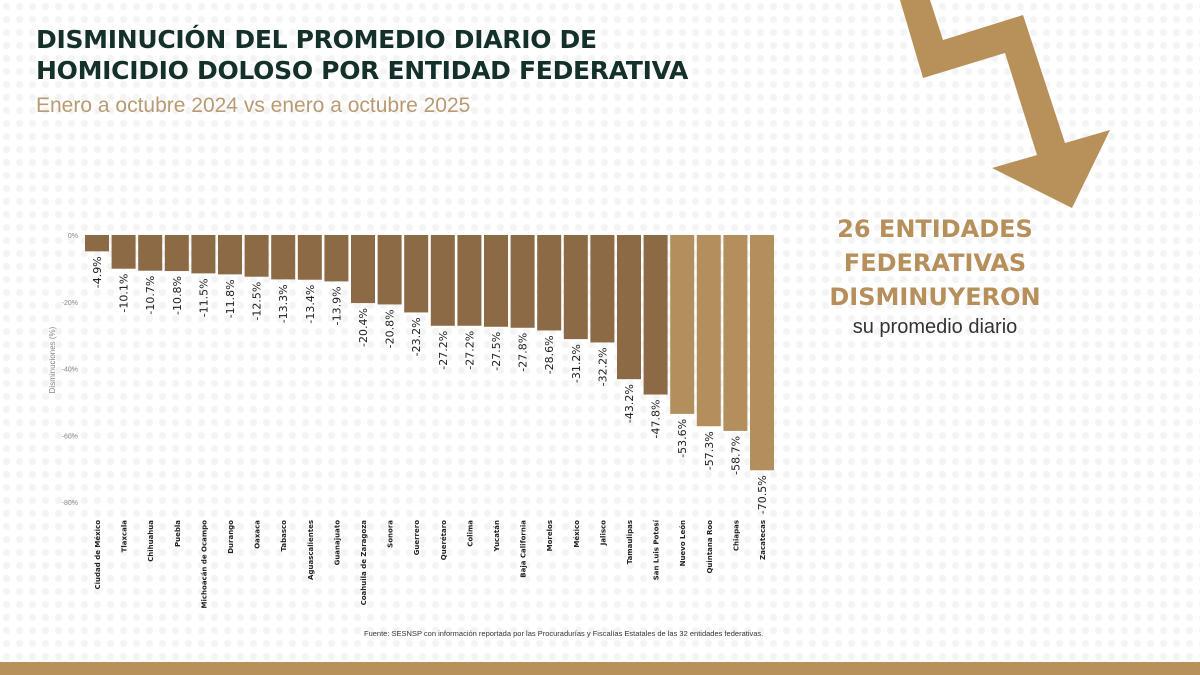  Describe the element at coordinates (1005, 104) in the screenshot. I see `trending-down-arrow-icon` at that location.